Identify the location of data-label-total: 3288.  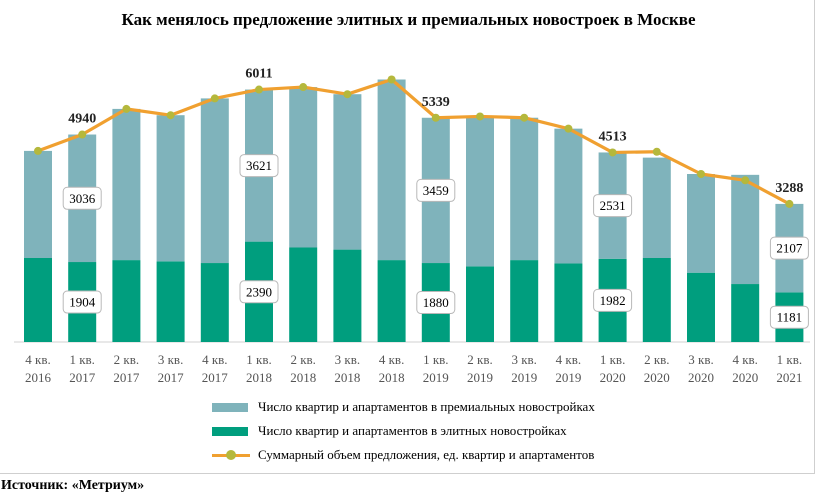
(789, 188).